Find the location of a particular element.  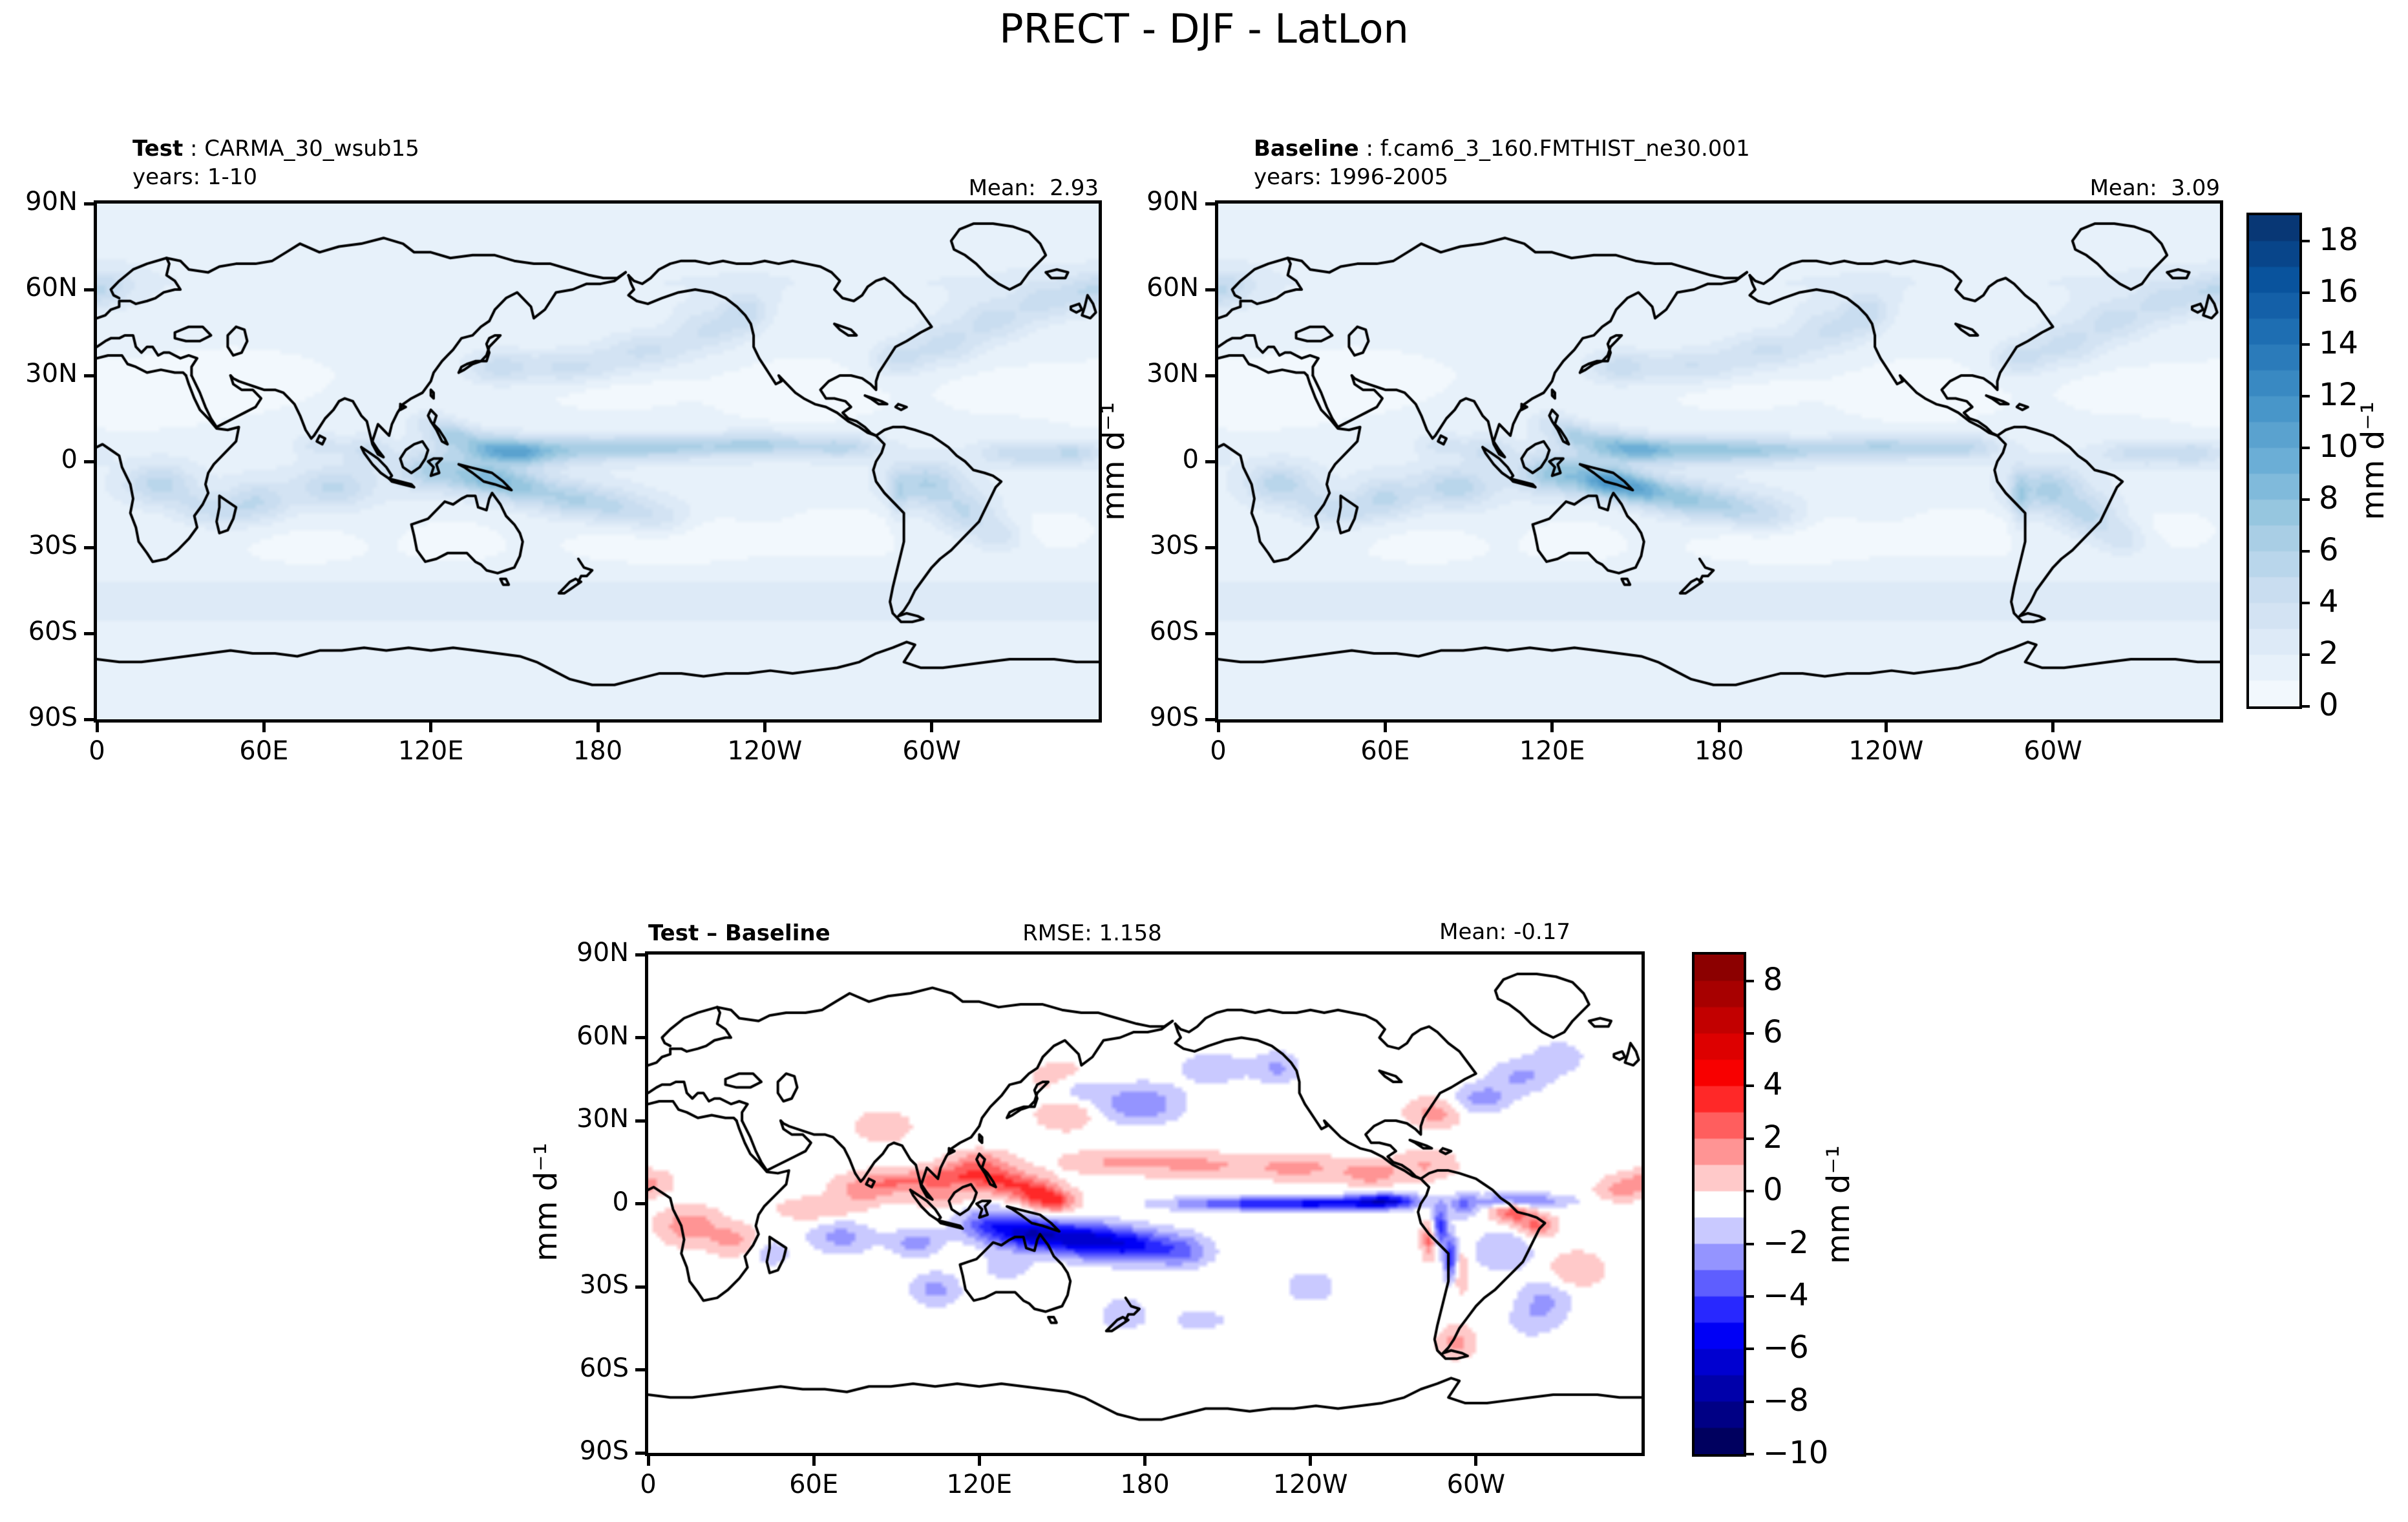

diff-y-axis-label: mm d⁻¹ is located at coordinates (546, 1202).